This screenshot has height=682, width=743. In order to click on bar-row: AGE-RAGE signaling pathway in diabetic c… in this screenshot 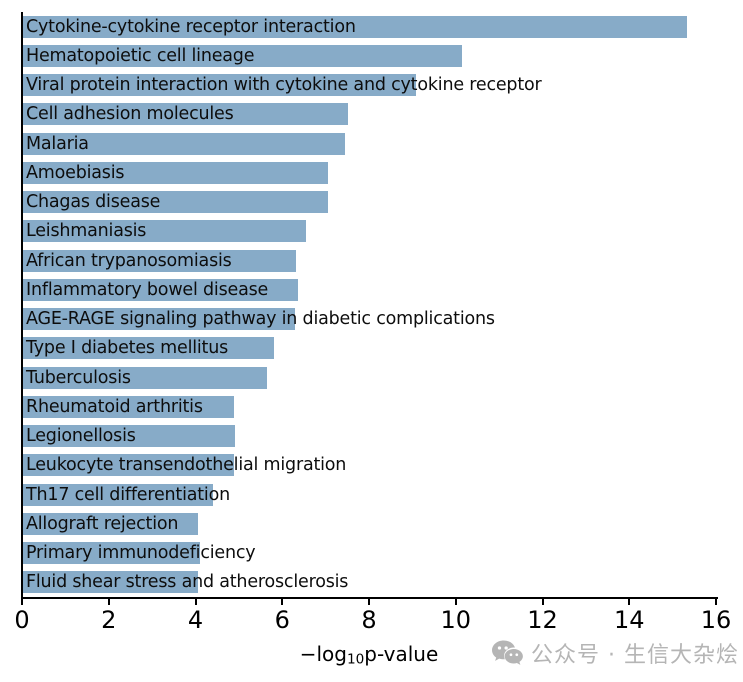, I will do `click(369, 319)`.